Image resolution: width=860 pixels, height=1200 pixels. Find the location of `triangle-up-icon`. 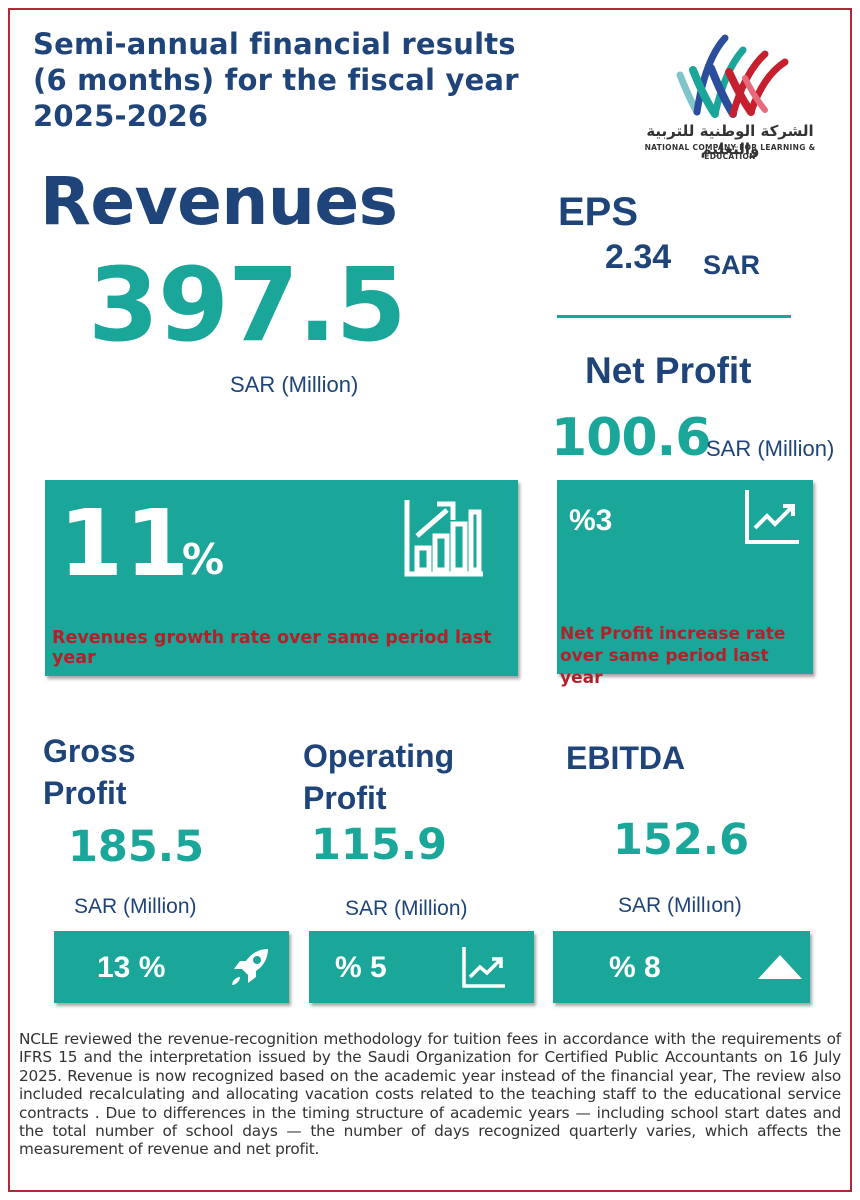

triangle-up-icon is located at coordinates (780, 967).